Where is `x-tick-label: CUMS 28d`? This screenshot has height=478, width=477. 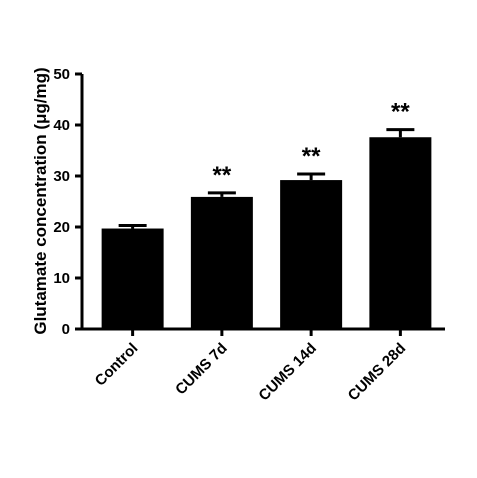
x-tick-label: CUMS 28d is located at coordinates (377, 372).